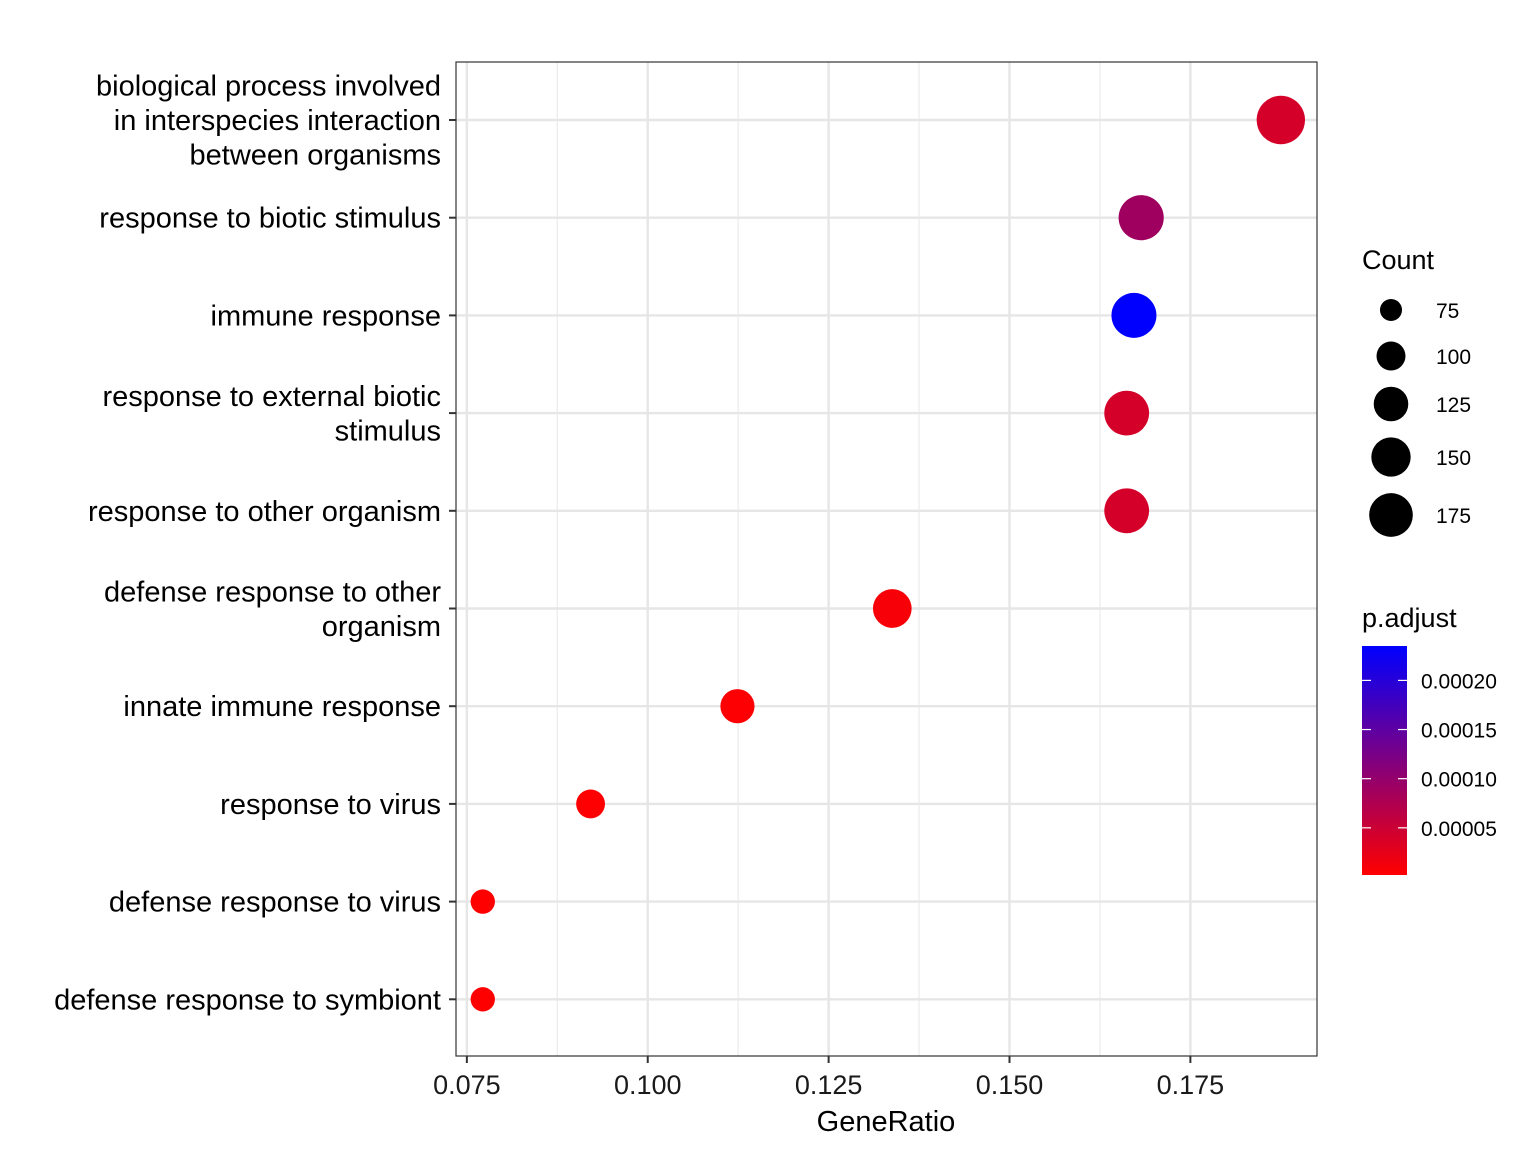  I want to click on size-legend-label: 175, so click(1453, 516).